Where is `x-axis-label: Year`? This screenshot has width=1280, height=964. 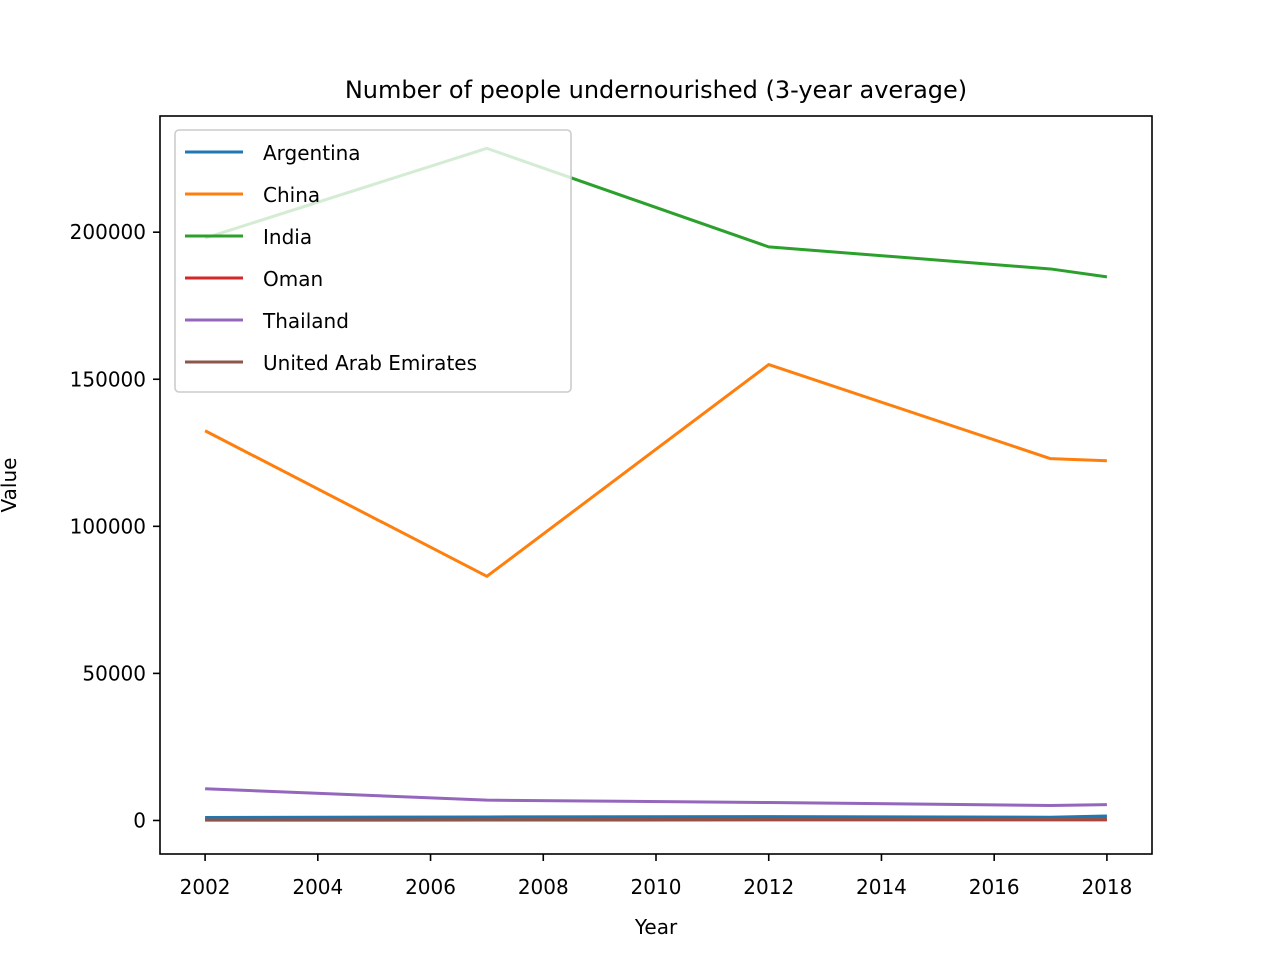 x-axis-label: Year is located at coordinates (656, 927).